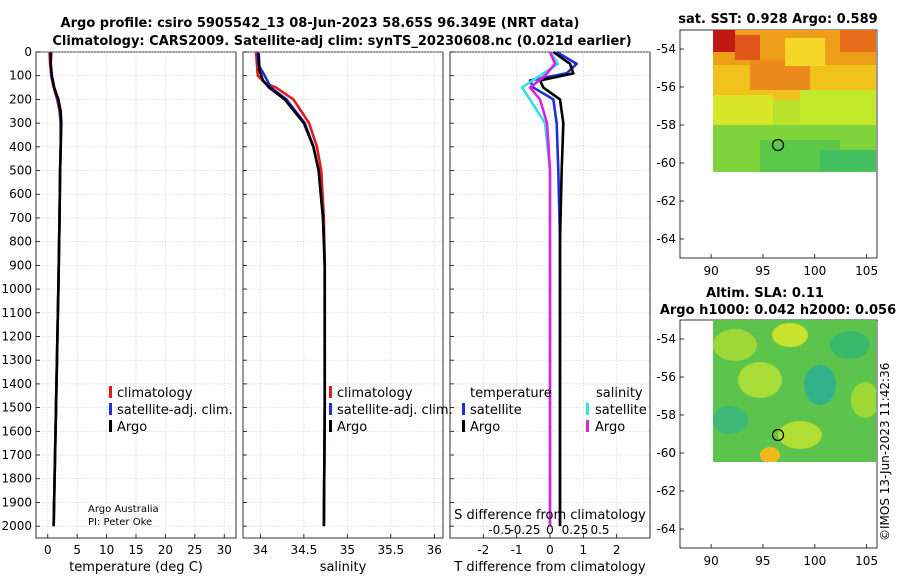  I want to click on legend-label-sal-argo: Argo, so click(610, 427).